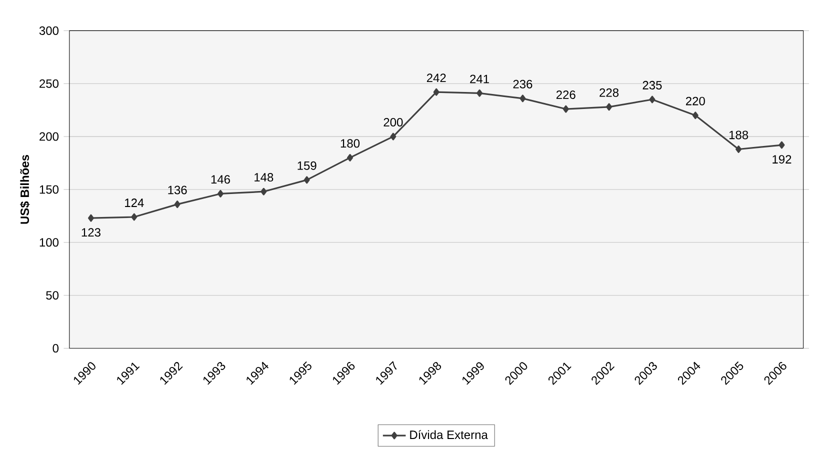 The width and height of the screenshot is (818, 452). Describe the element at coordinates (449, 434) in the screenshot. I see `legend-label: Dívida Externa` at that location.